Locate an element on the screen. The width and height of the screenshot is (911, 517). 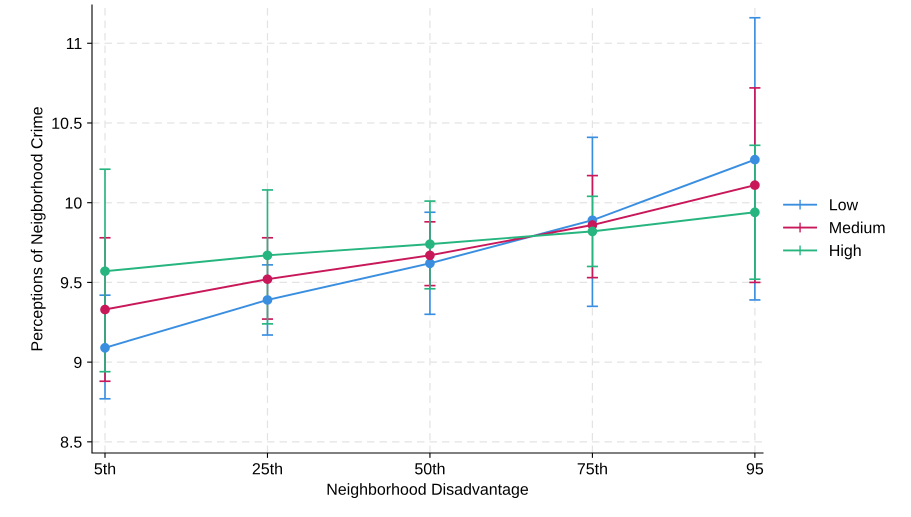
legend-label: Medium is located at coordinates (857, 228).